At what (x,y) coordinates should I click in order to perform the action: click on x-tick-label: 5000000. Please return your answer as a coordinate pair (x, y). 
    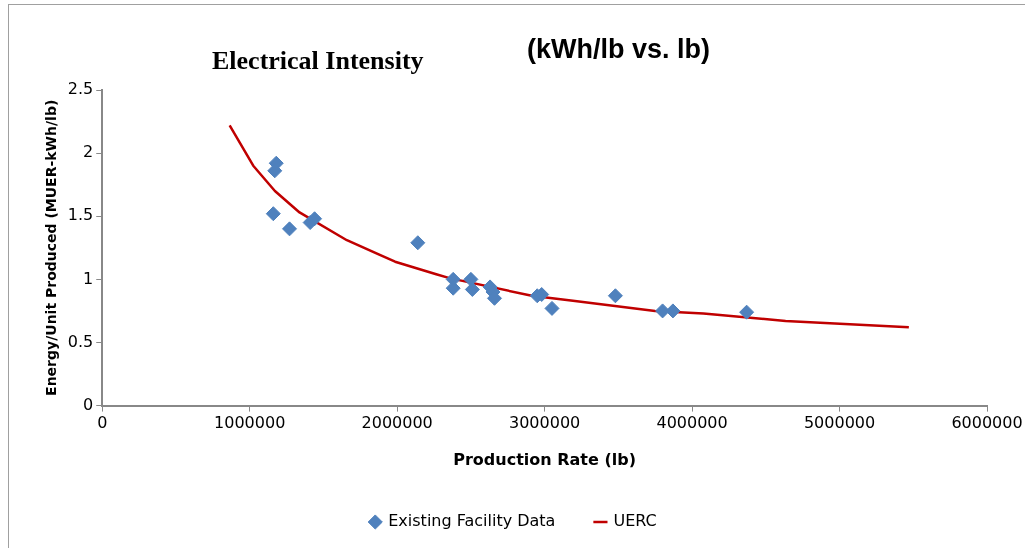
    Looking at the image, I should click on (839, 423).